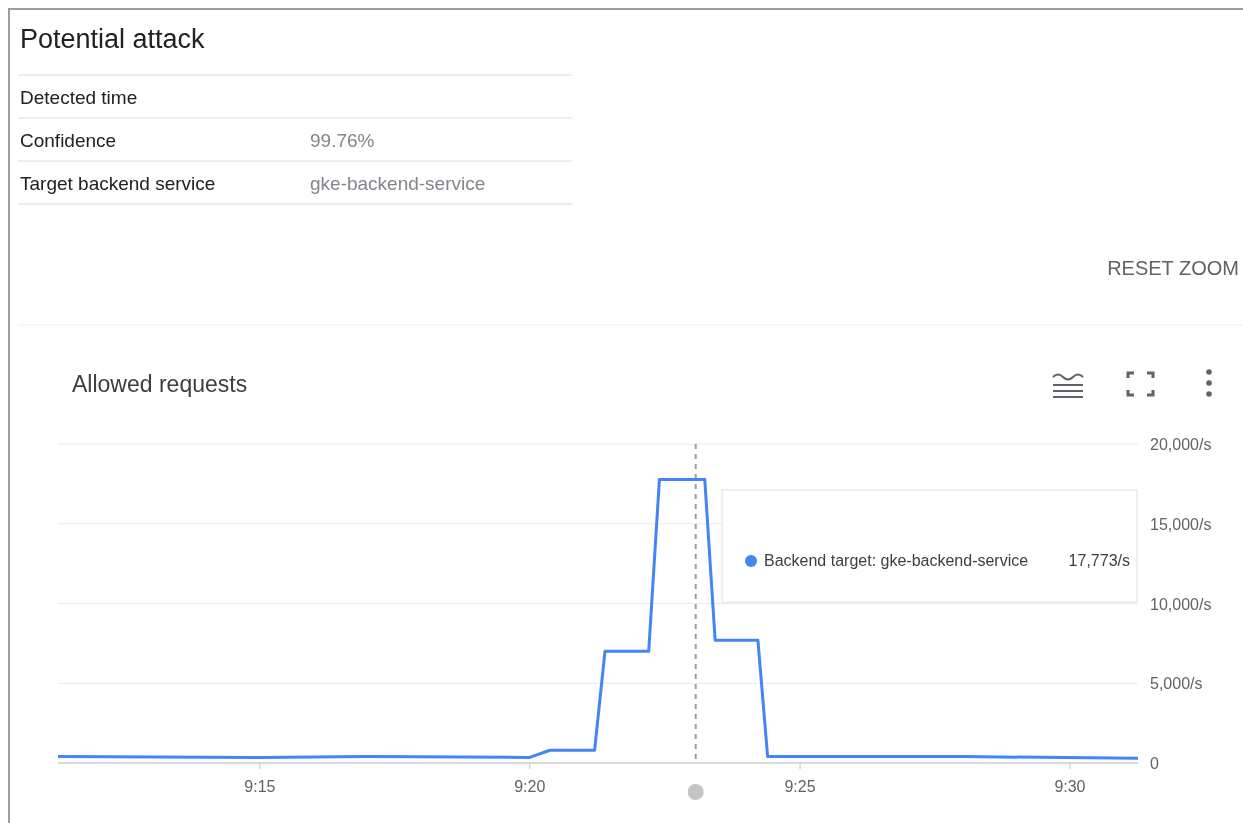 The image size is (1243, 823). What do you see at coordinates (800, 786) in the screenshot?
I see `x-tick-label: 9:25` at bounding box center [800, 786].